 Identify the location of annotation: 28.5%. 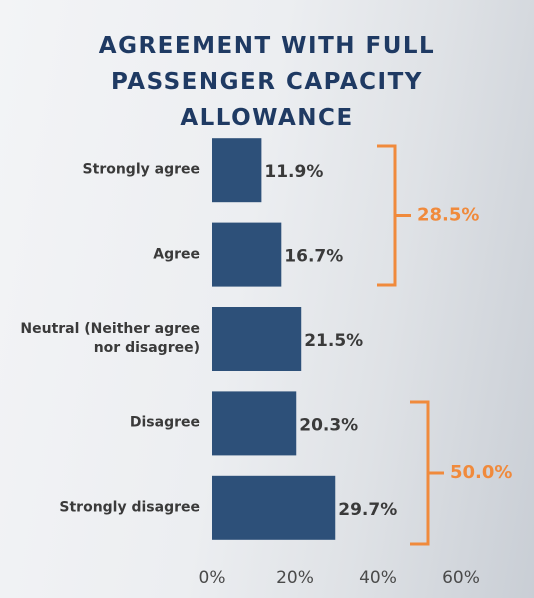
(448, 215).